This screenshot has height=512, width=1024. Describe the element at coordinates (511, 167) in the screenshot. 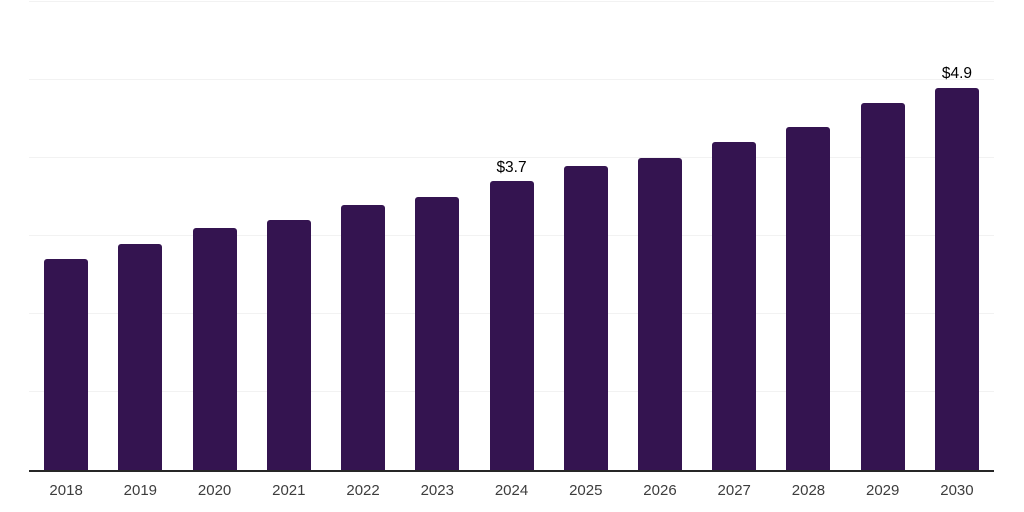

I see `bar-value-label: $3.7` at that location.